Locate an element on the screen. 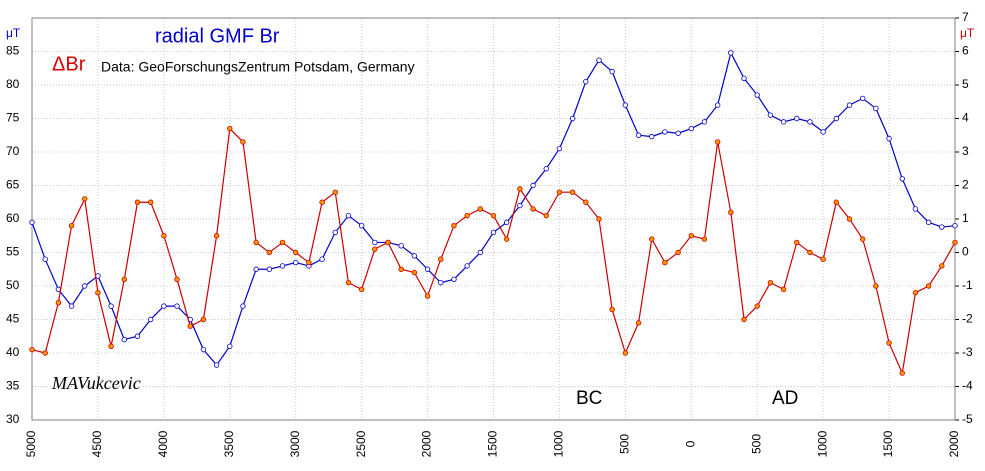  y-tick-label: 40 is located at coordinates (13, 352).